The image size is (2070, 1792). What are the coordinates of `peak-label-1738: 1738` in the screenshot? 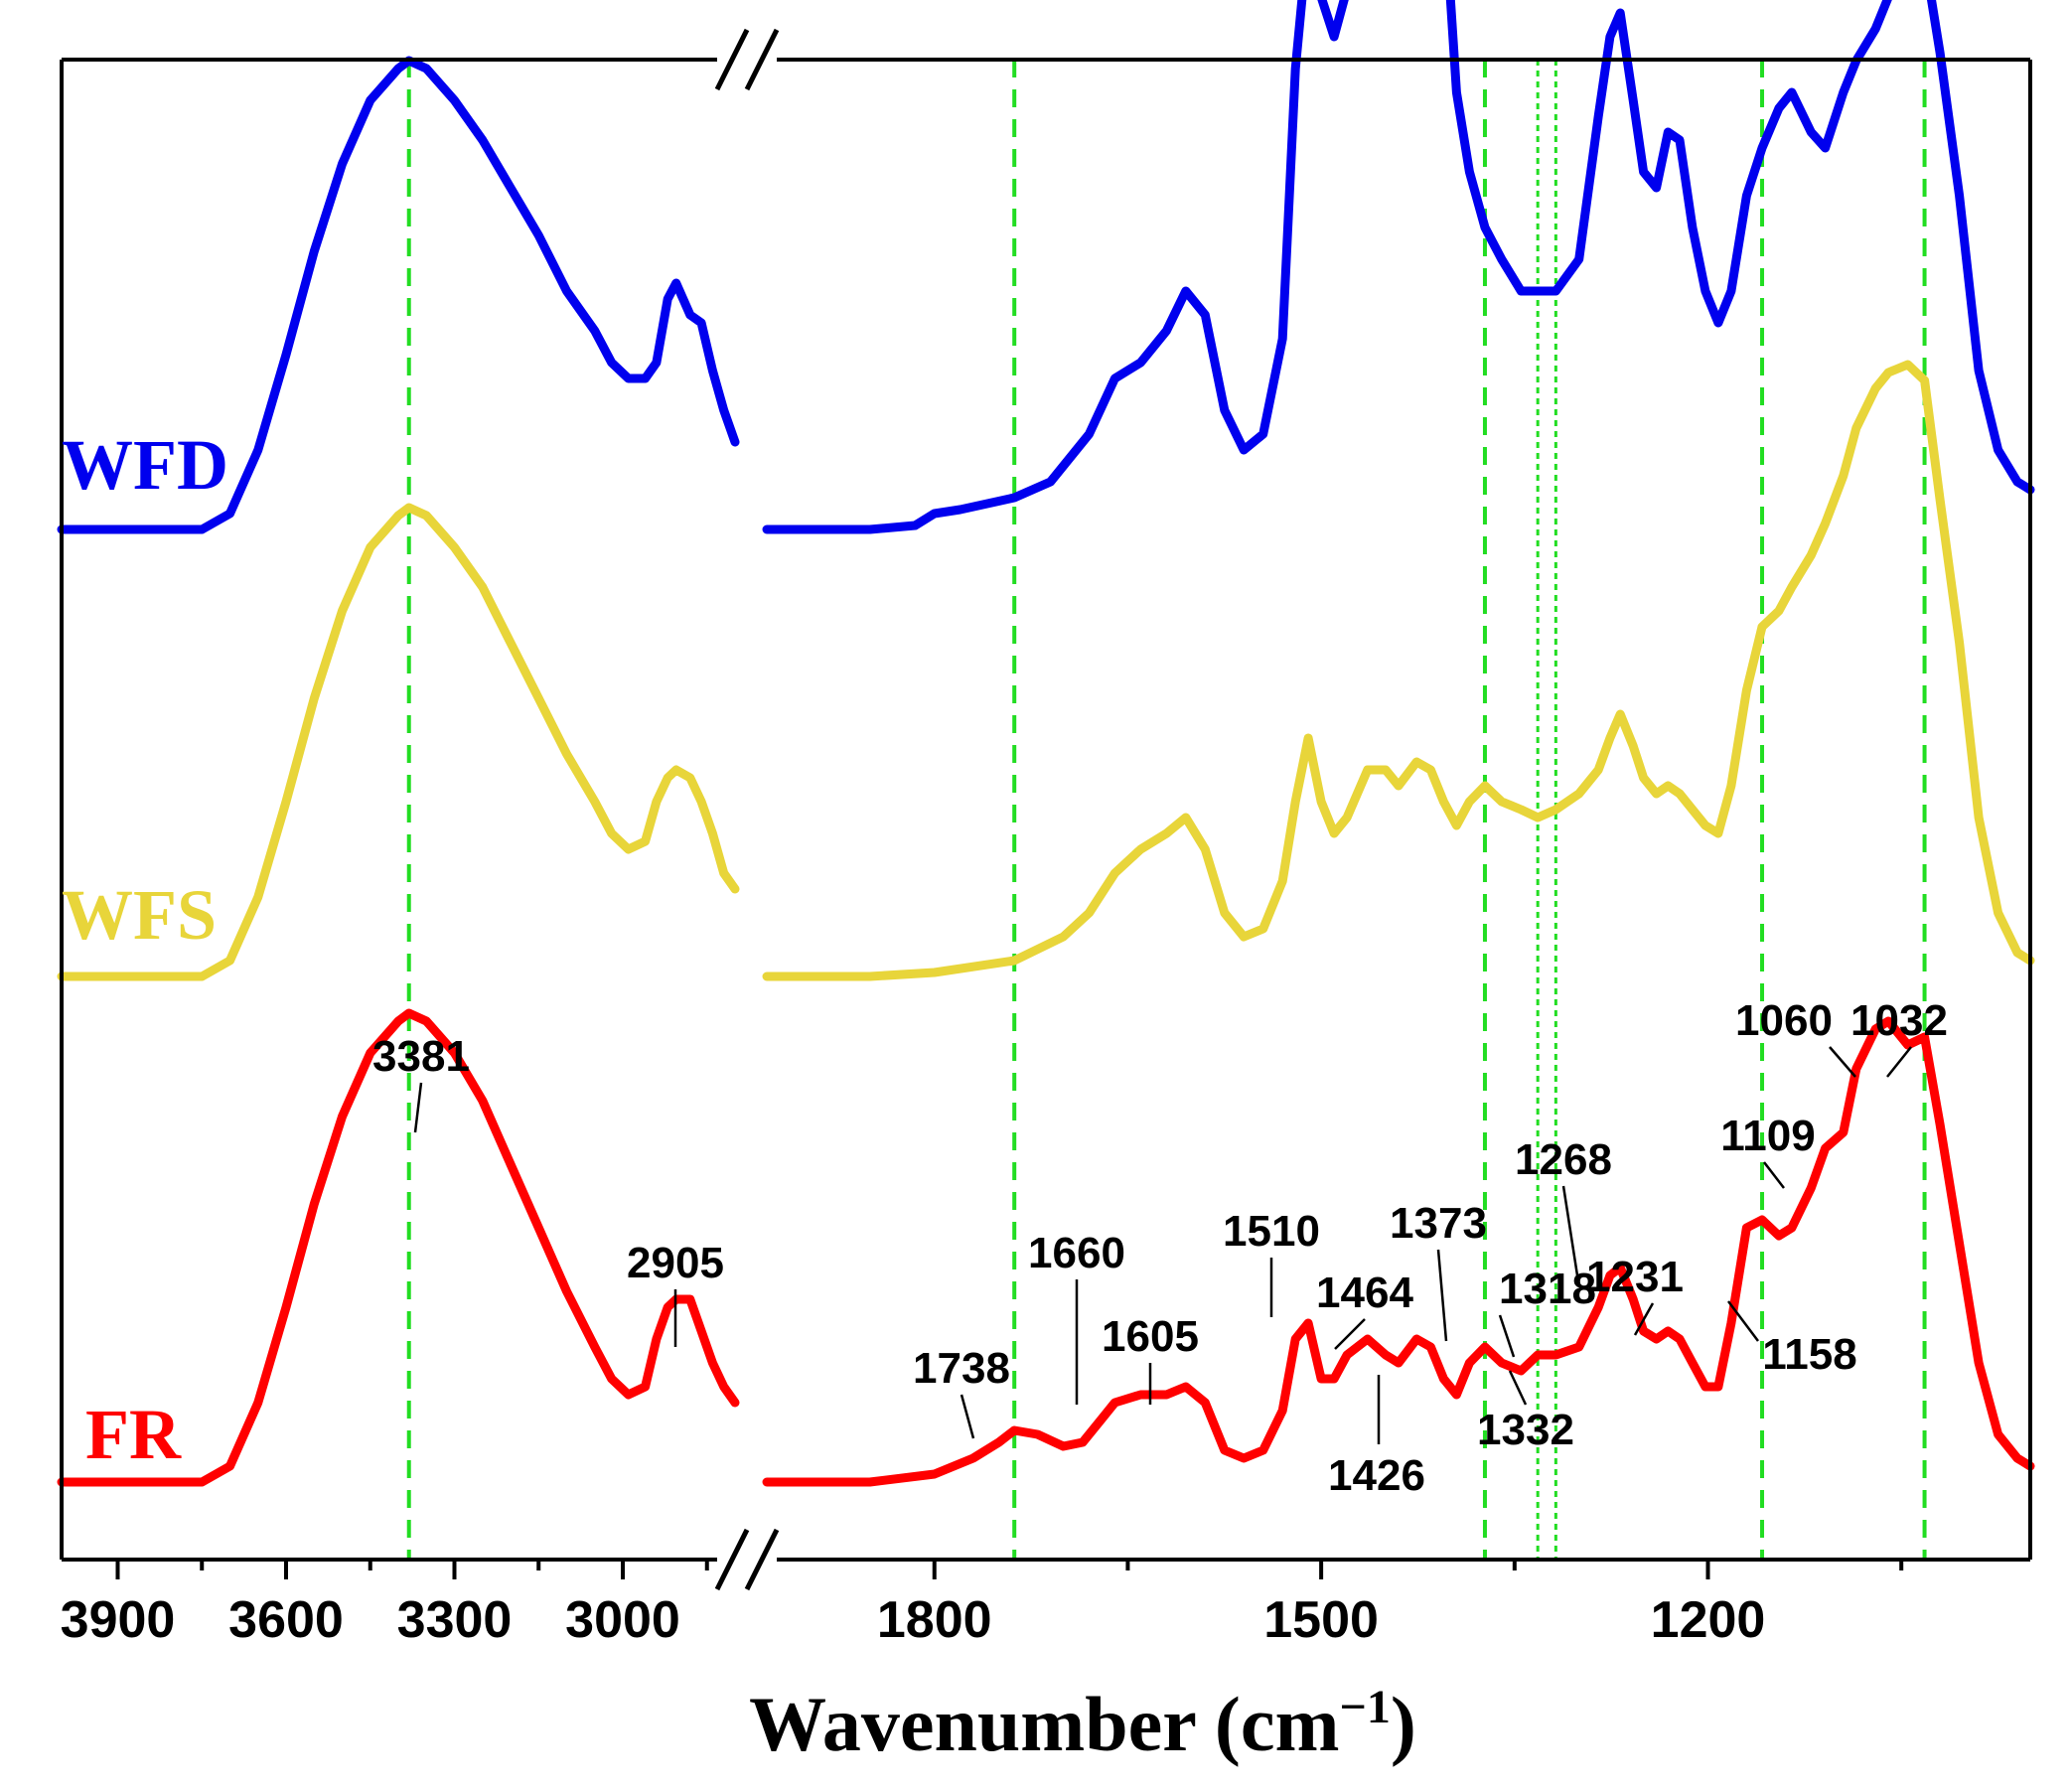 It's located at (961, 1368).